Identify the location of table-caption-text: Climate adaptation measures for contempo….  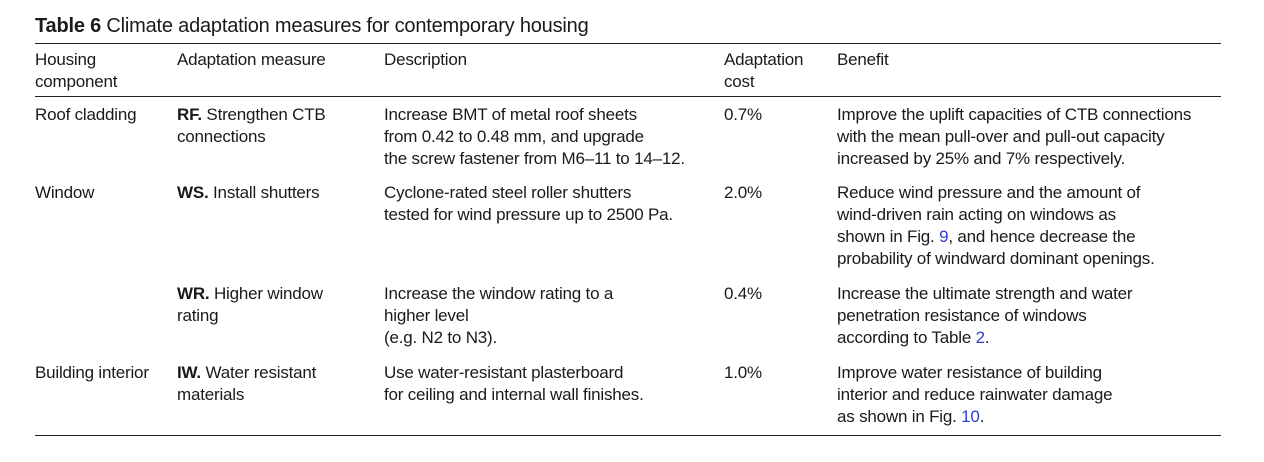
(347, 26).